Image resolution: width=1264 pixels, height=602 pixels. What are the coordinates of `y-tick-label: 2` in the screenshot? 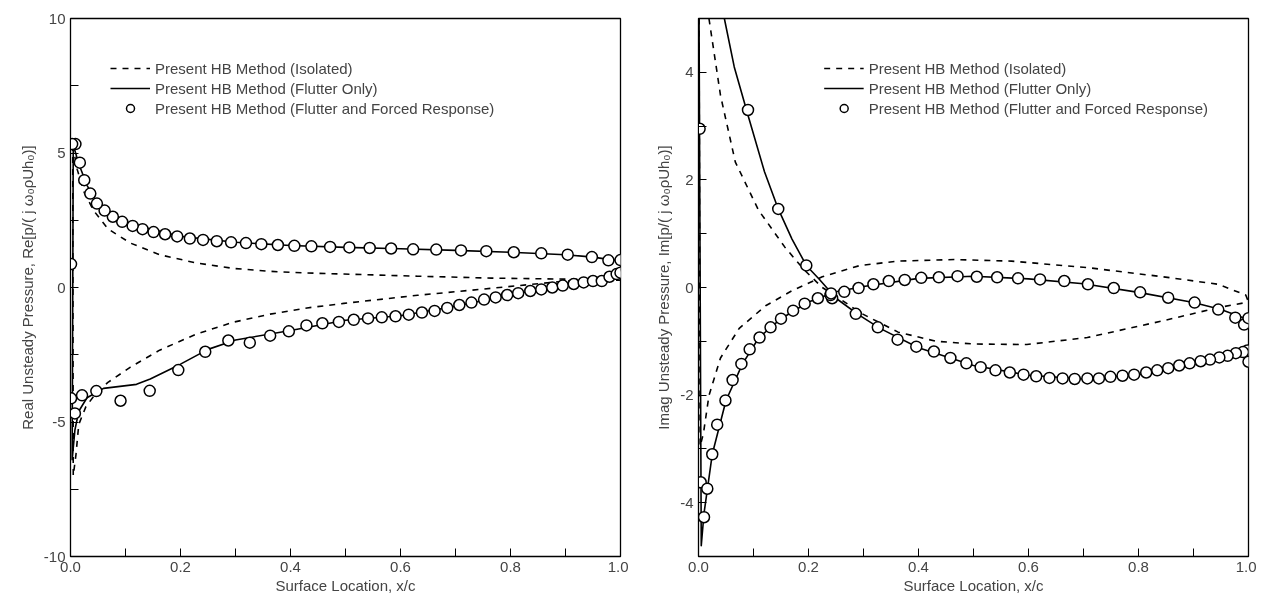 It's located at (689, 179).